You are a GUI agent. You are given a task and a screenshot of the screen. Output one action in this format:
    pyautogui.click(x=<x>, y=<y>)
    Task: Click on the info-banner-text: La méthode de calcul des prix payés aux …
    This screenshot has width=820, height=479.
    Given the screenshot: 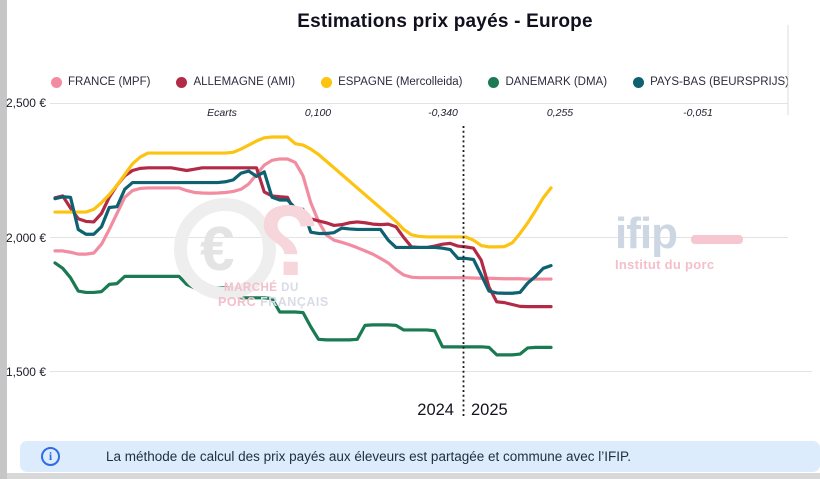 What is the action you would take?
    pyautogui.click(x=369, y=456)
    